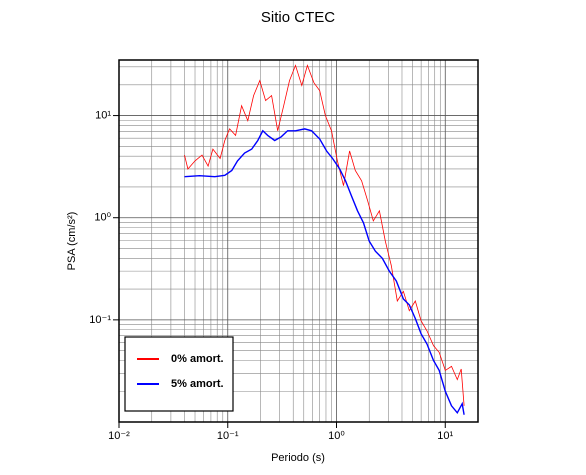 This screenshot has width=586, height=475. What do you see at coordinates (298, 17) in the screenshot?
I see `chart-title: Sitio CTEC` at bounding box center [298, 17].